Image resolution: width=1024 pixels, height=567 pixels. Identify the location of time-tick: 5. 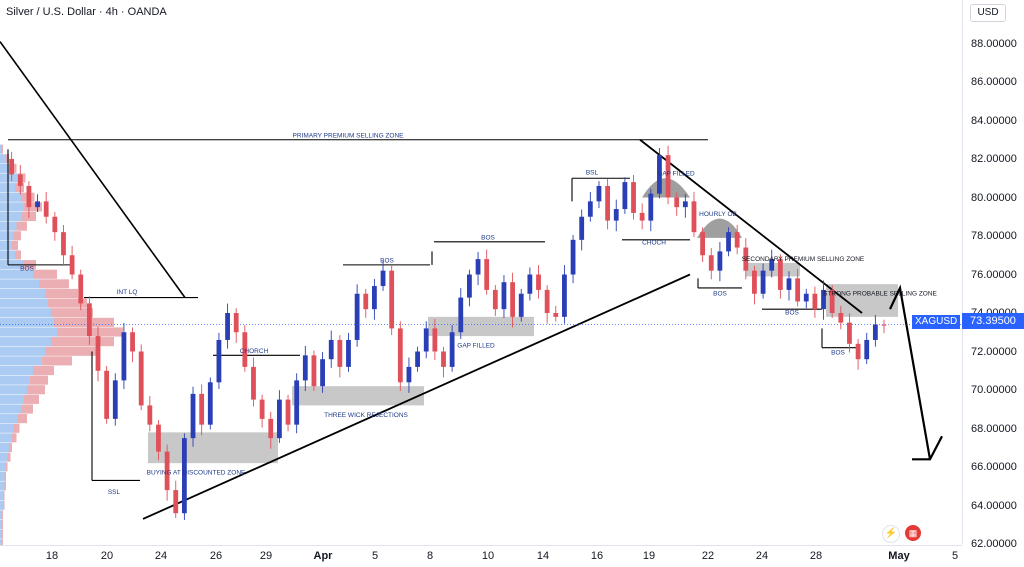
(375, 556).